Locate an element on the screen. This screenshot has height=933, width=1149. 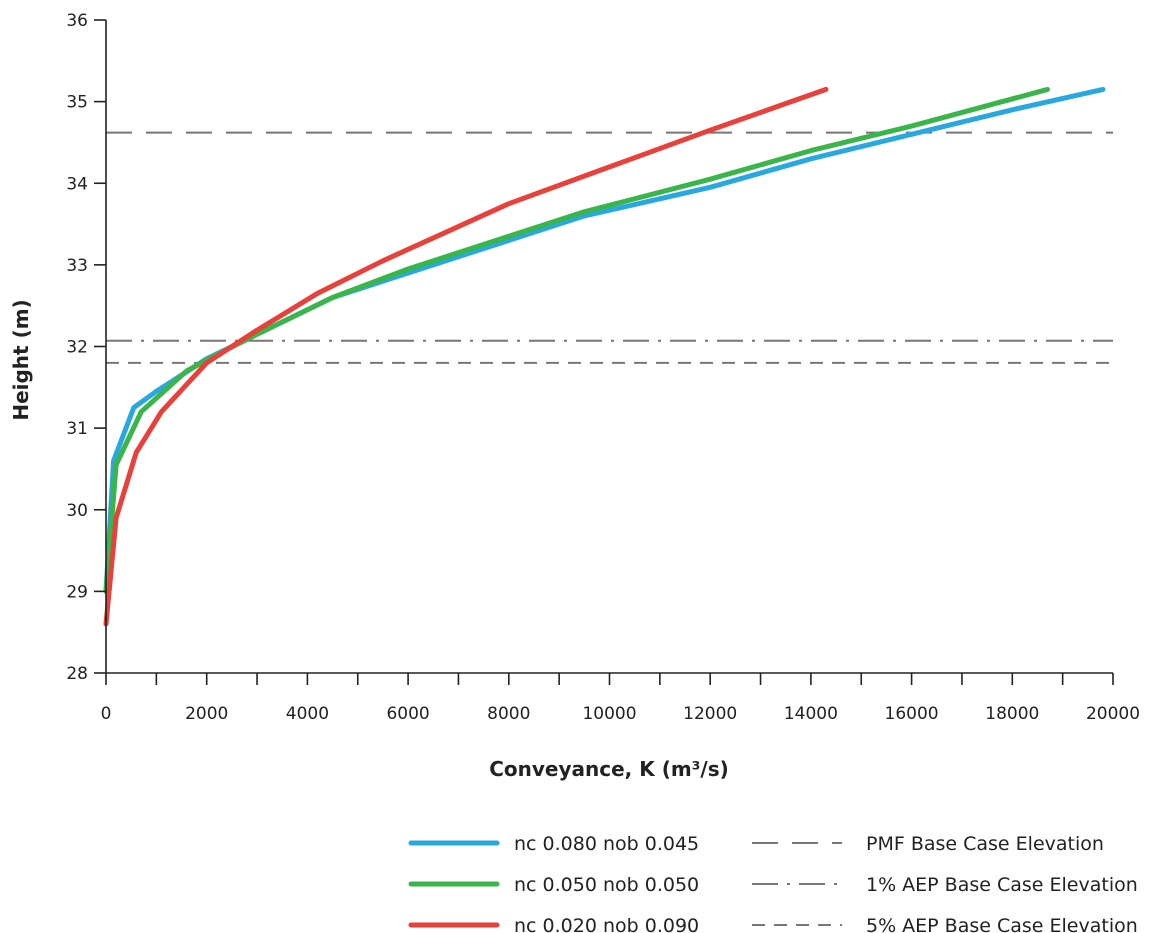
legend-label: nc 0.080 nob 0.045 is located at coordinates (606, 844).